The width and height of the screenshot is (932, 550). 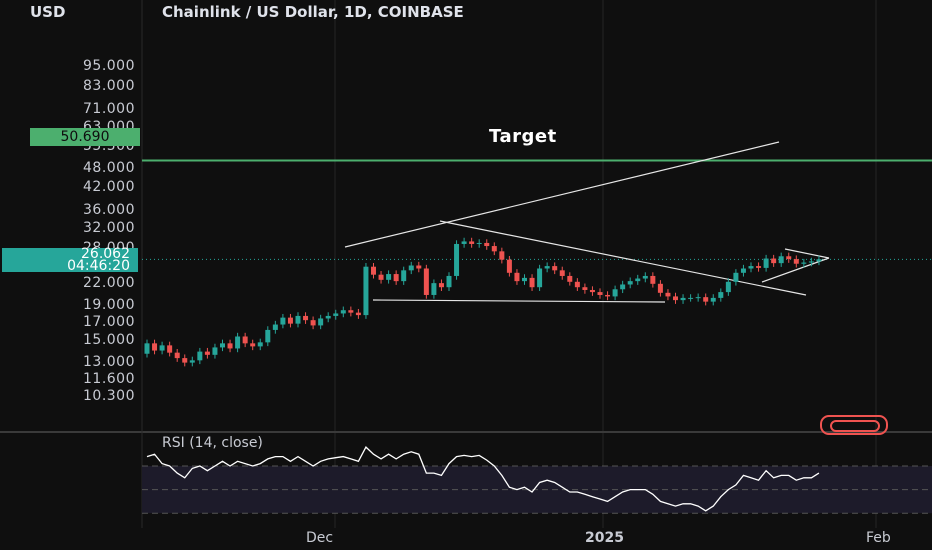 I want to click on pennant-lower-line, so click(x=795, y=270).